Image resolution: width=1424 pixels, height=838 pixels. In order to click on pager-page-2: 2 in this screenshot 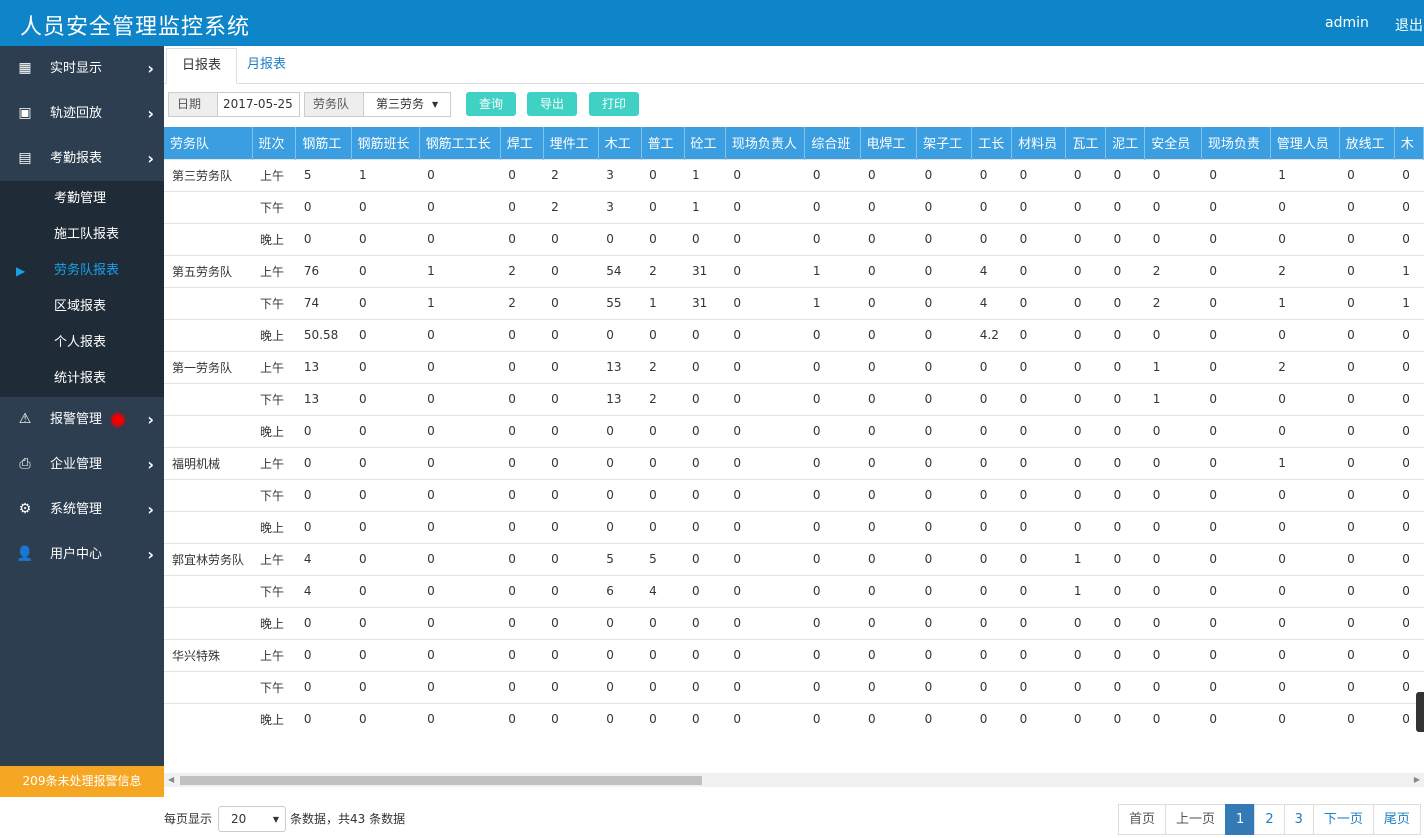, I will do `click(1269, 819)`.